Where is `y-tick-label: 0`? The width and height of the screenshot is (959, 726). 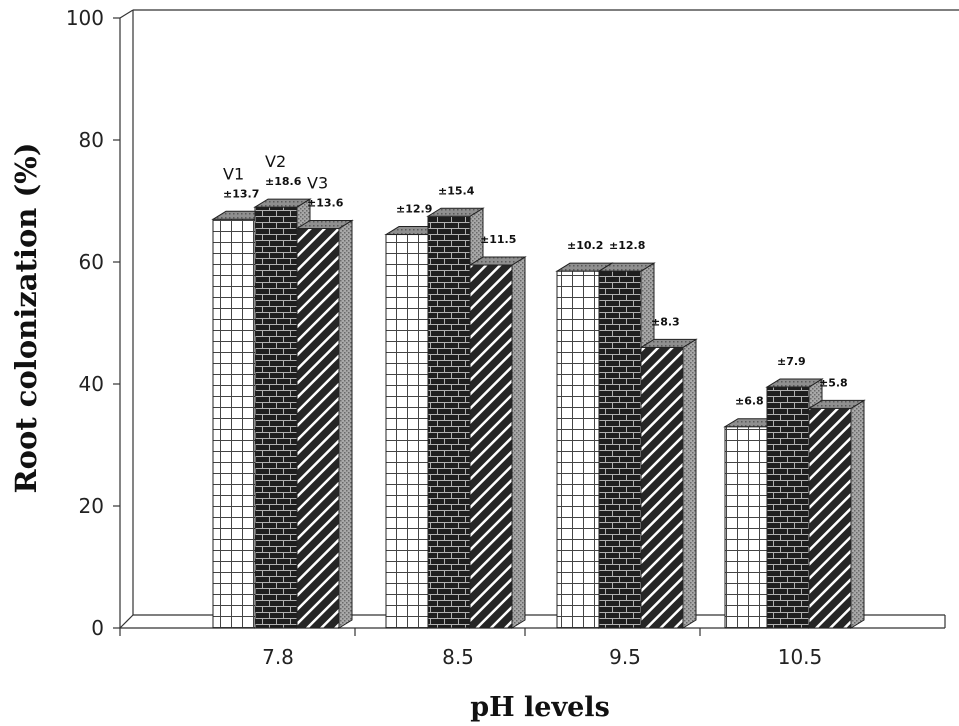
y-tick-label: 0 is located at coordinates (97, 628).